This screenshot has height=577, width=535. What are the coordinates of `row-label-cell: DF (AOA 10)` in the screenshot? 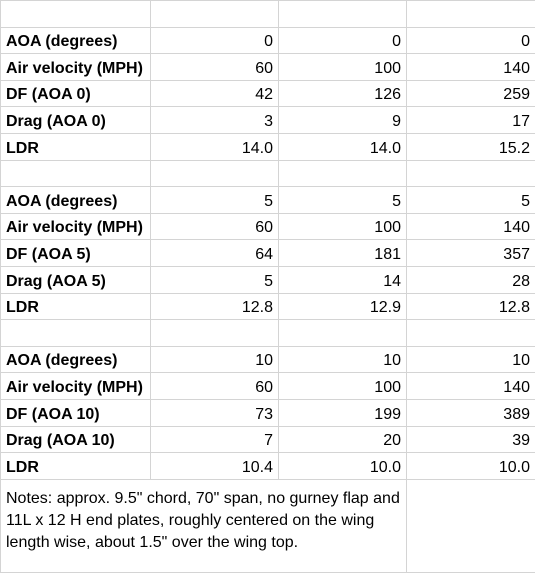 It's located at (75, 412).